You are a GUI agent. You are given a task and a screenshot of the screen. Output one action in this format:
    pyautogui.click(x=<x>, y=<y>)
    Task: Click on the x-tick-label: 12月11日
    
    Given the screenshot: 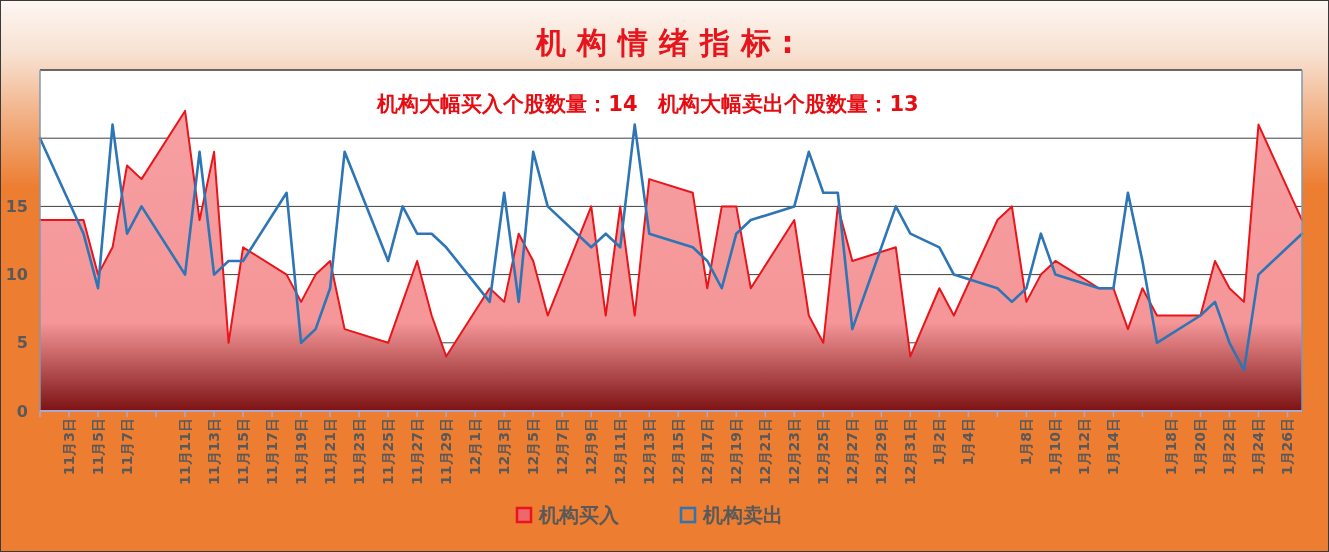 What is the action you would take?
    pyautogui.click(x=620, y=451)
    